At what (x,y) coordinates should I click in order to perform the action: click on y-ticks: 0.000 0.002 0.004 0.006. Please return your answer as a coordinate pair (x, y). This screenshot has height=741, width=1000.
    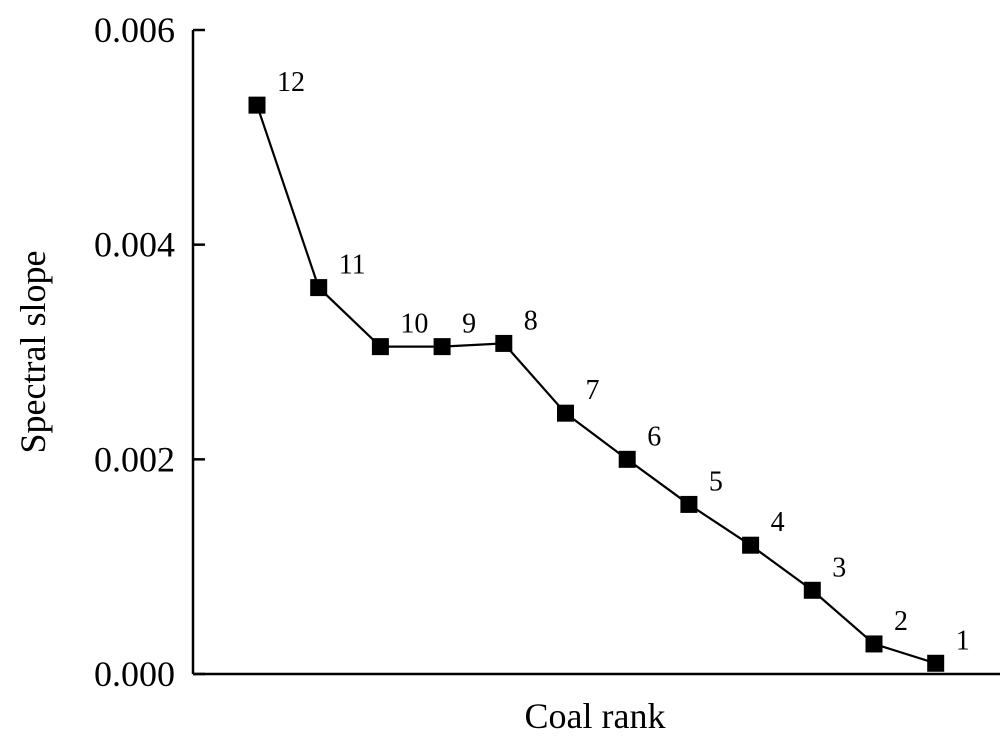
    Looking at the image, I should click on (149, 352).